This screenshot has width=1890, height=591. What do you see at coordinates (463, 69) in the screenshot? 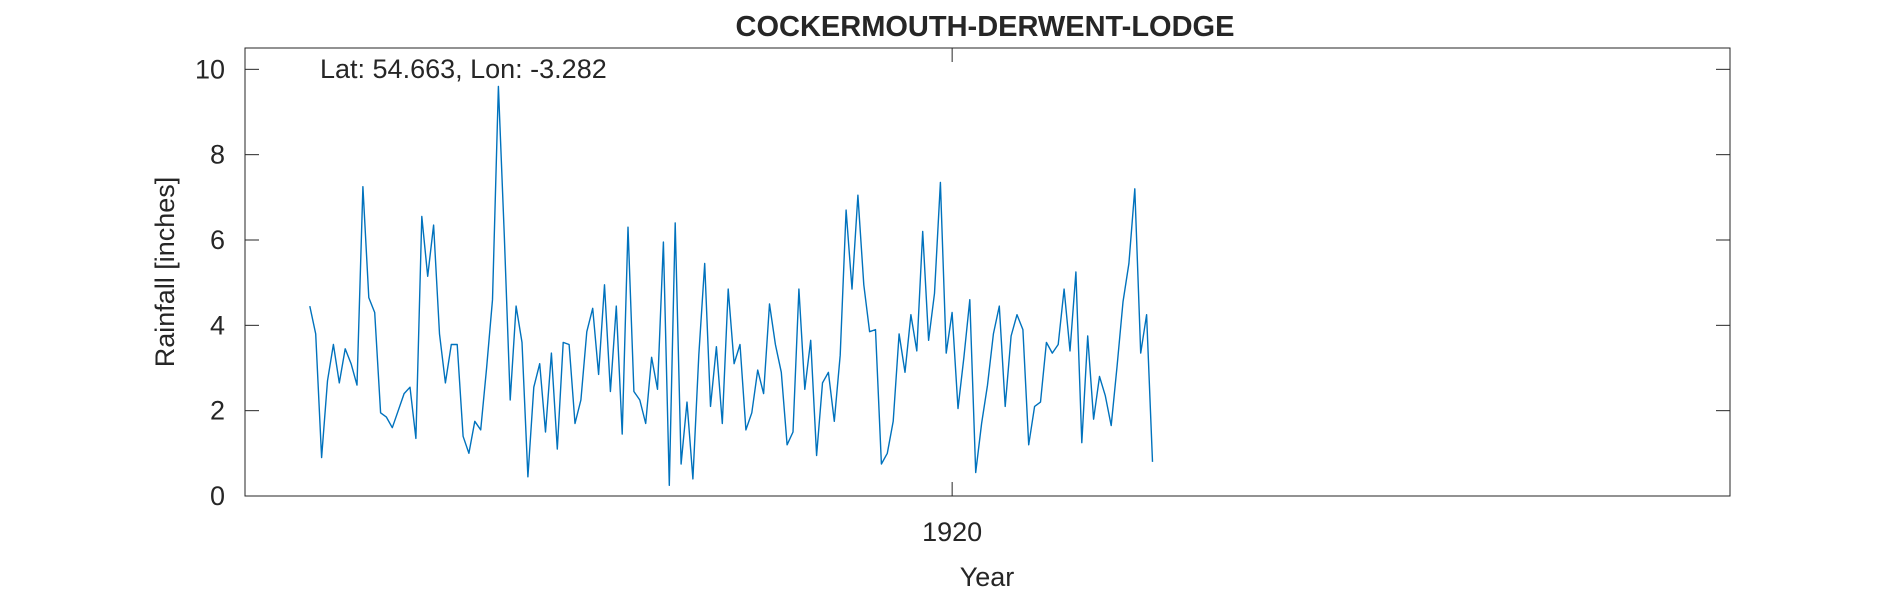
I see `location-annotation: Lat: 54.663, Lon: -3.282` at bounding box center [463, 69].